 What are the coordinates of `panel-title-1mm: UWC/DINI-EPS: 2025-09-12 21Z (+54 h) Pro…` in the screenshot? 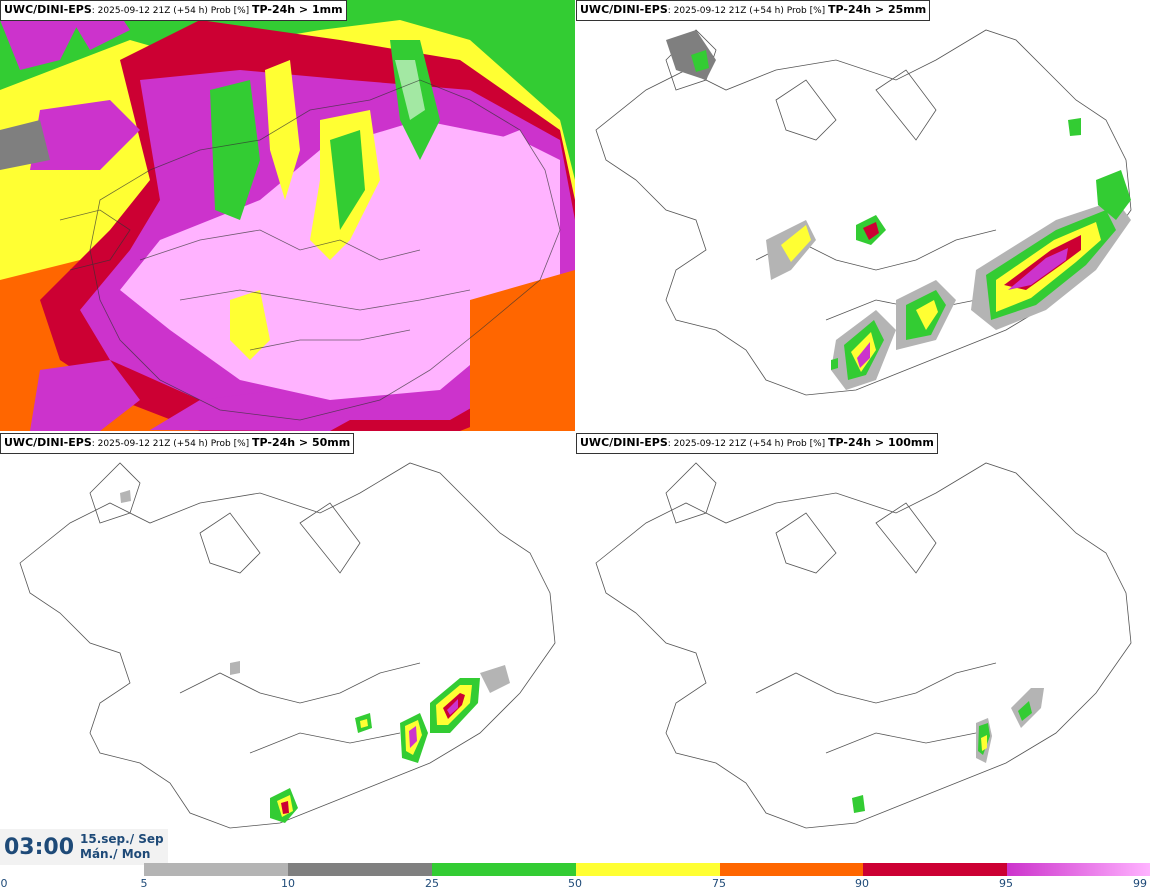 It's located at (173, 10).